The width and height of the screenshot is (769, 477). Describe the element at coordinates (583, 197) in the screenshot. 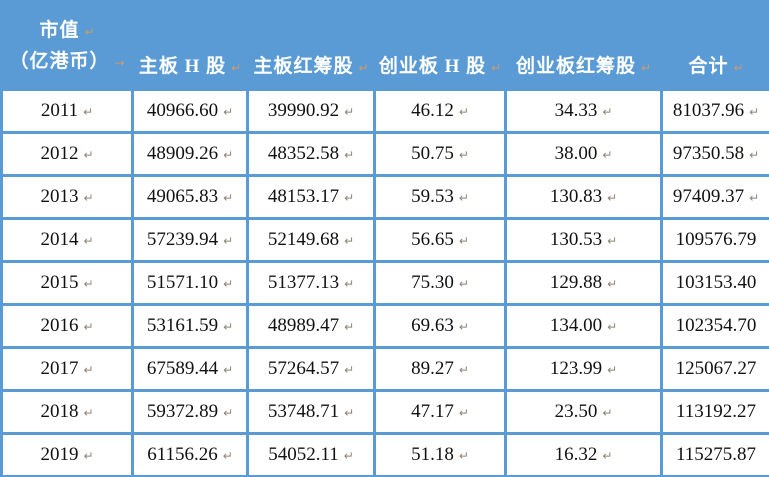

I see `cell-value: 130.83 ↵` at that location.